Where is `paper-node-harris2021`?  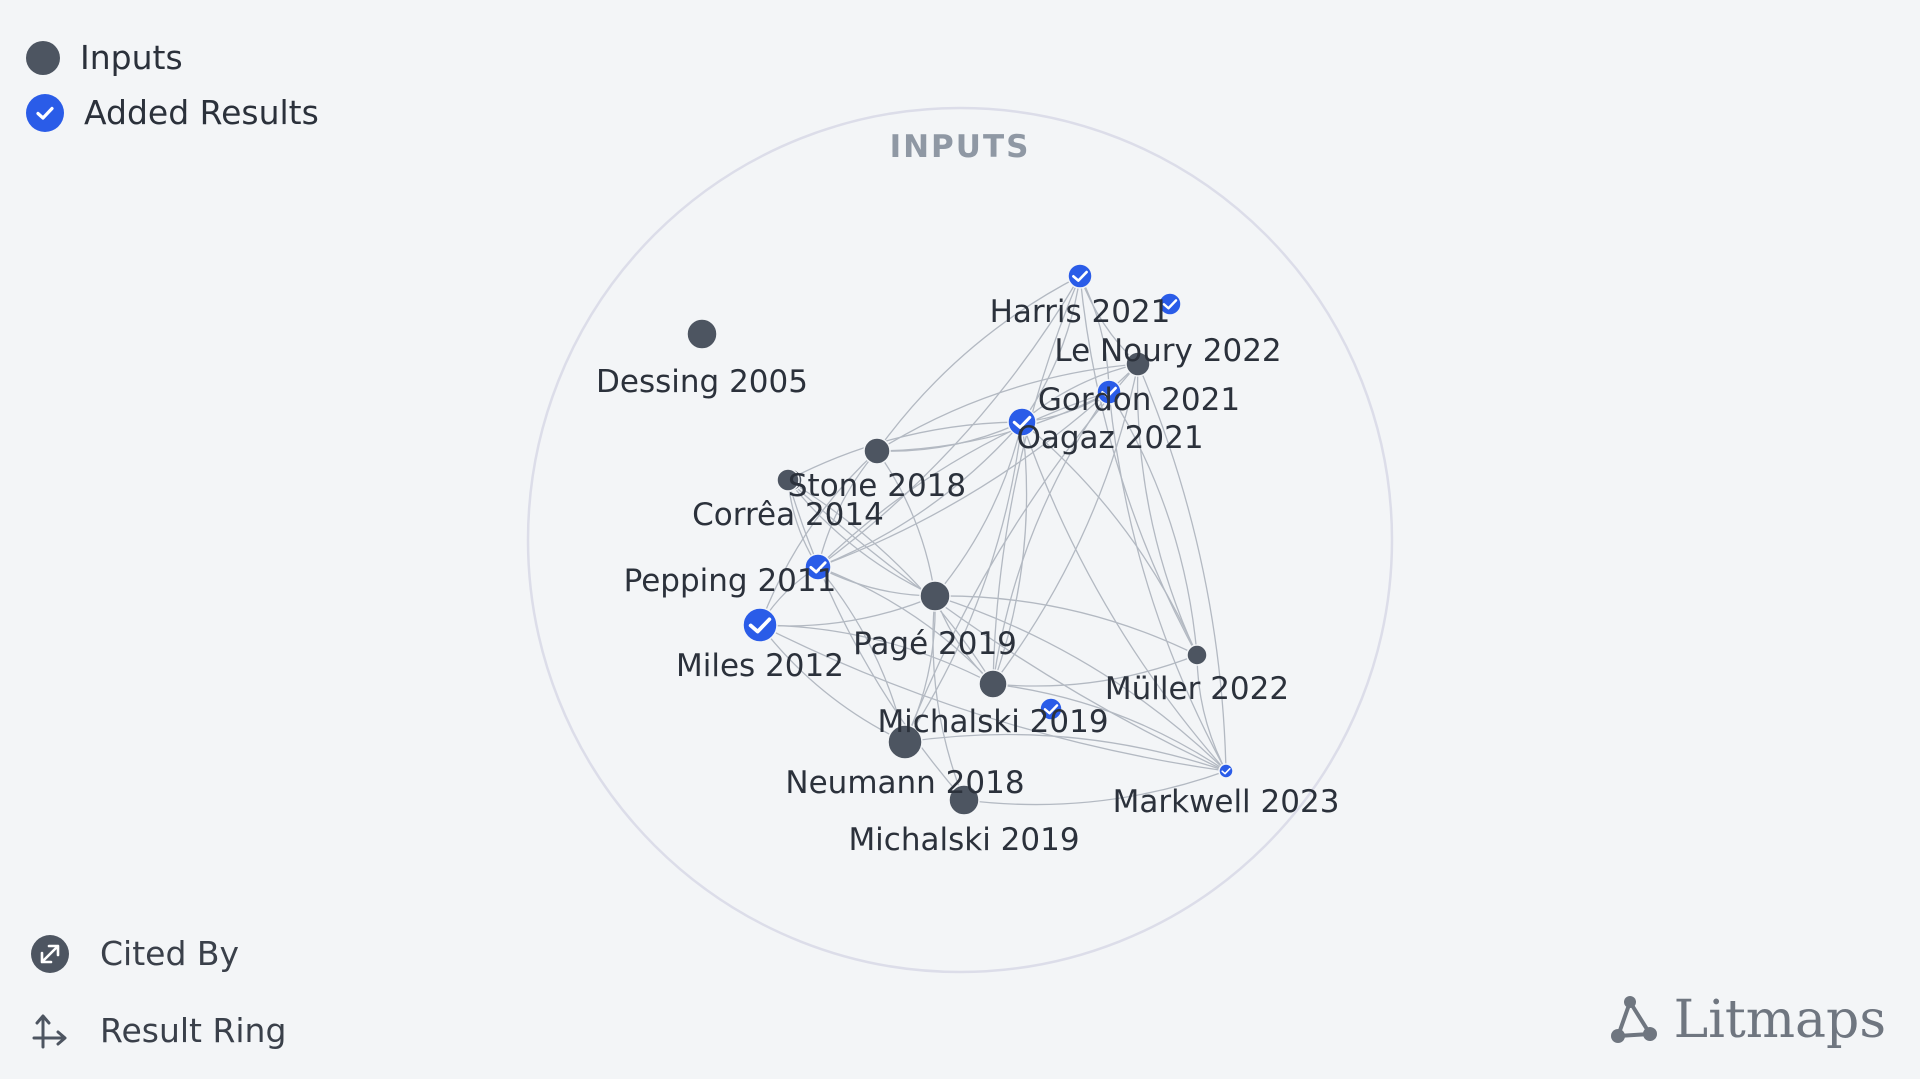 paper-node-harris2021 is located at coordinates (1080, 276).